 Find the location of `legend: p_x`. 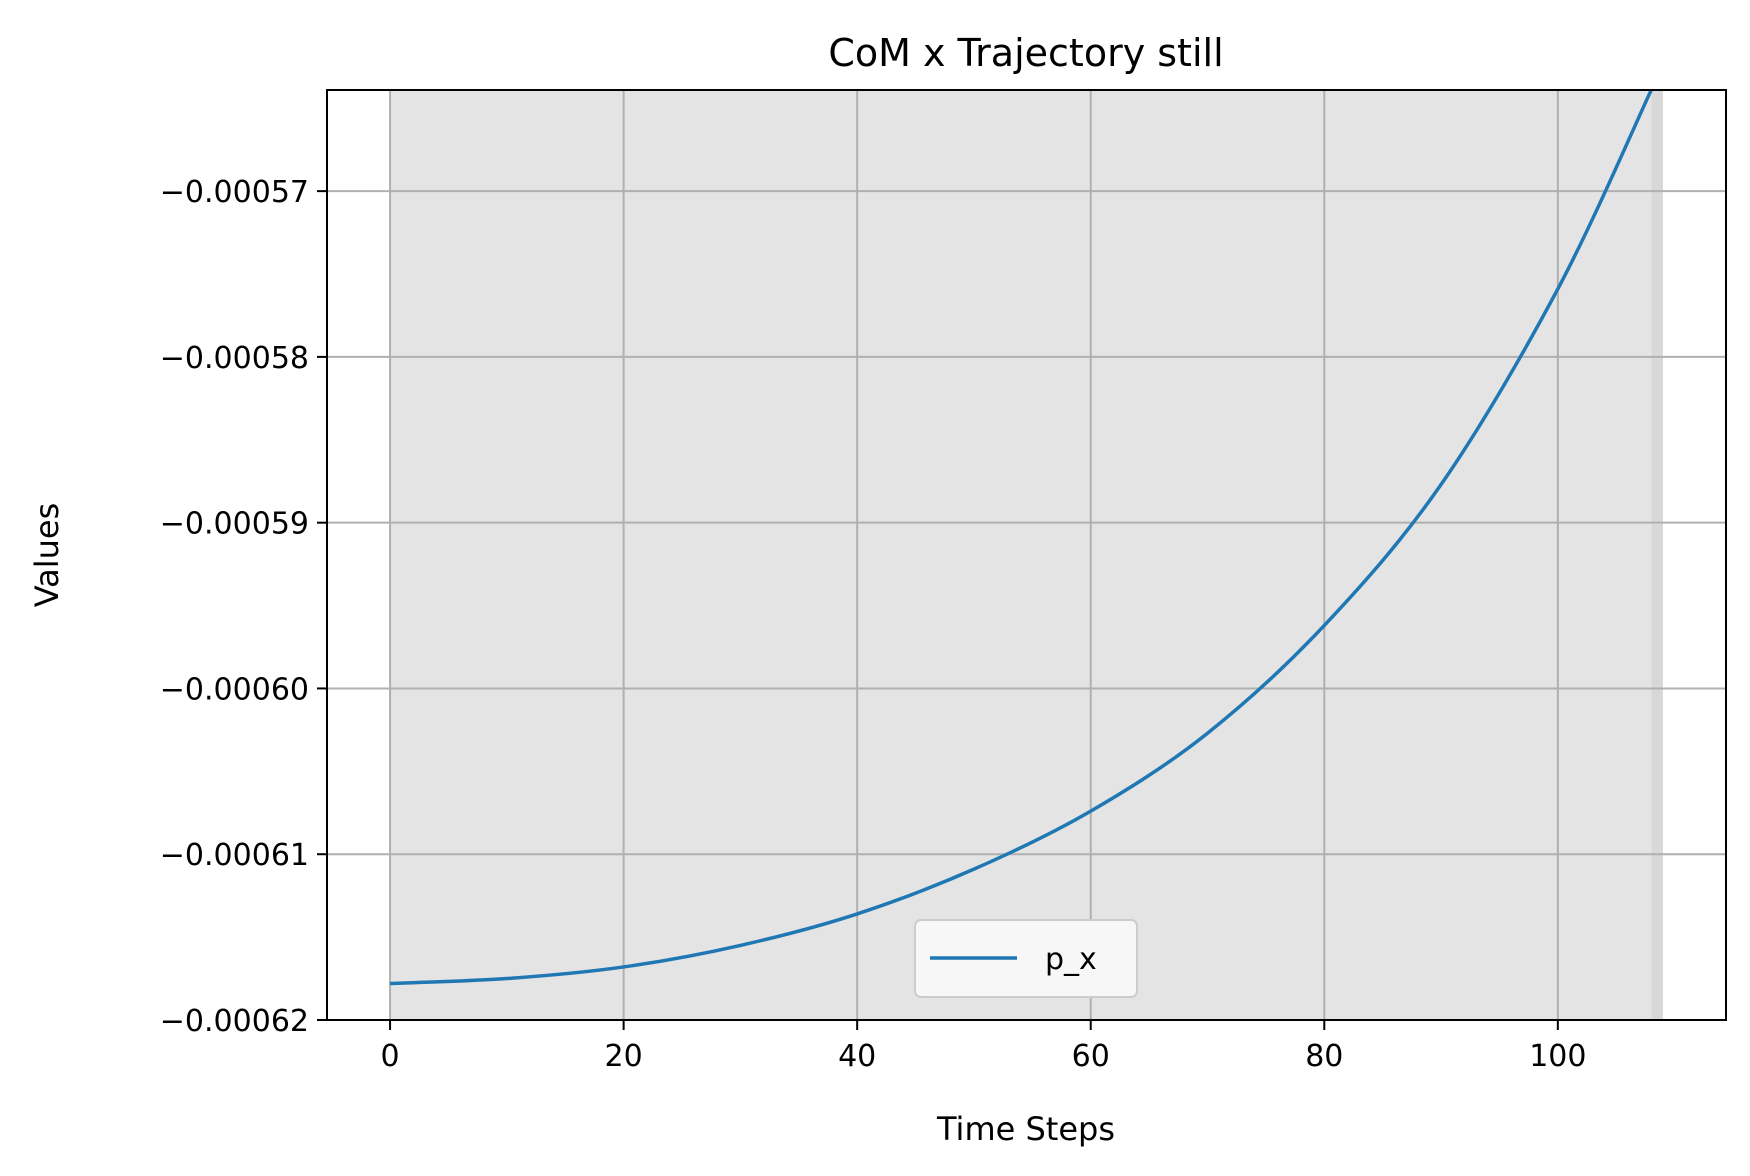

legend: p_x is located at coordinates (1026, 958).